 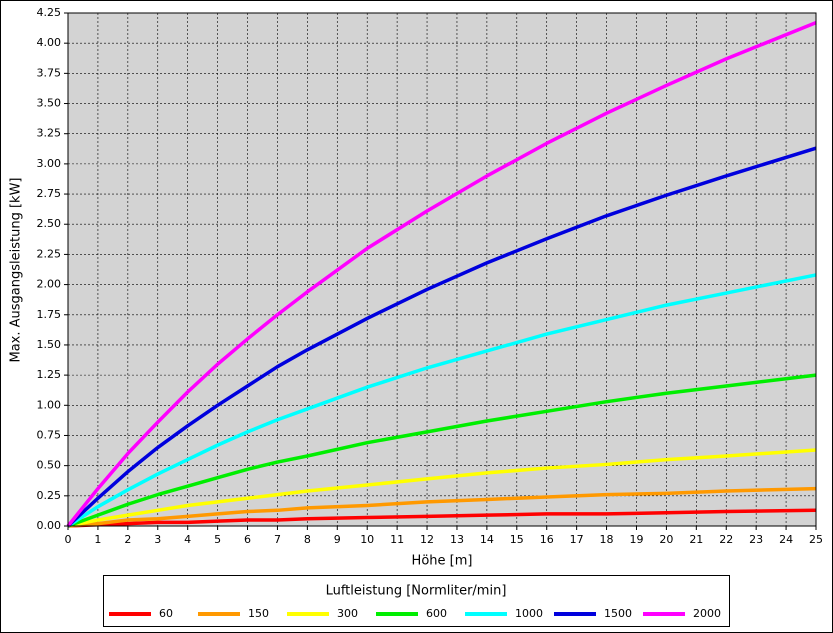 I want to click on x-tick-label: 1, so click(x=97, y=539).